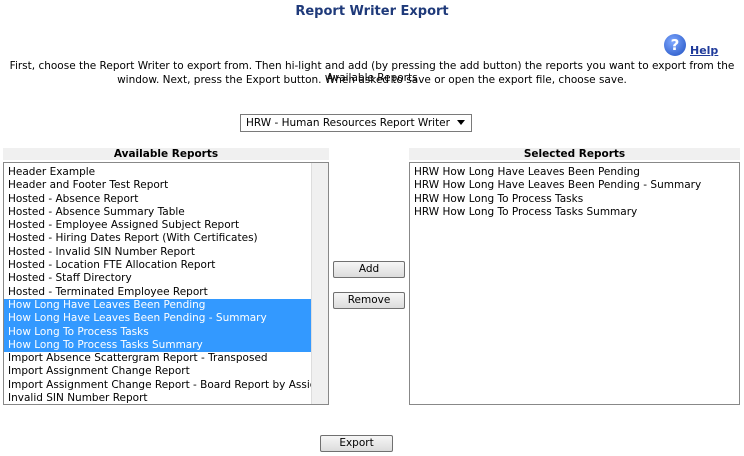 This screenshot has height=456, width=744. Describe the element at coordinates (499, 198) in the screenshot. I see `list-item: HRW How Long To Process Tasks` at that location.